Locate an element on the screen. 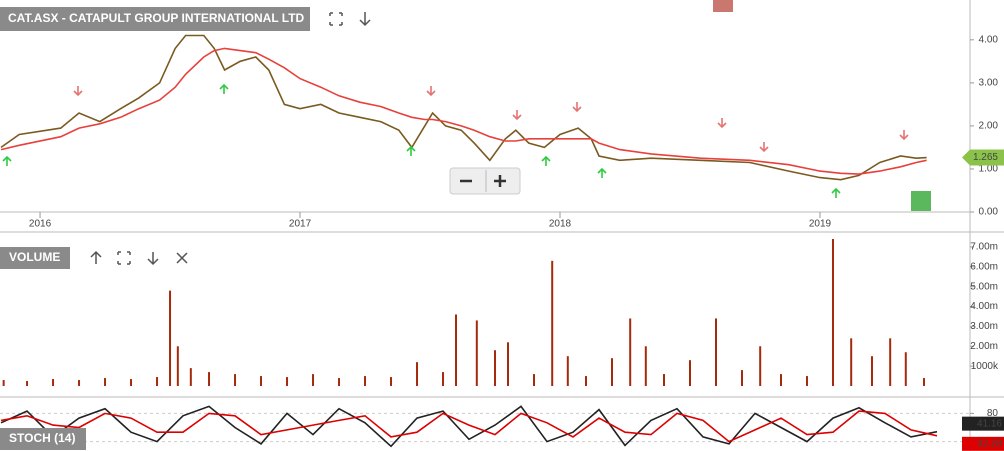 This screenshot has height=451, width=1004. volume-chip is located at coordinates (35, 258).